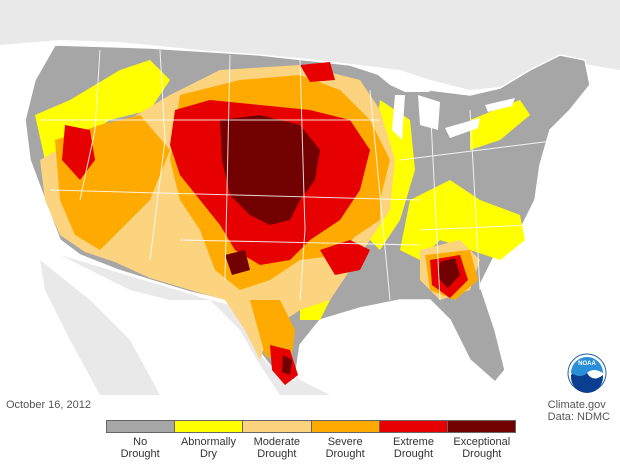 This screenshot has height=464, width=620. I want to click on map-credit: Climate.gov Data: NDMC, so click(579, 411).